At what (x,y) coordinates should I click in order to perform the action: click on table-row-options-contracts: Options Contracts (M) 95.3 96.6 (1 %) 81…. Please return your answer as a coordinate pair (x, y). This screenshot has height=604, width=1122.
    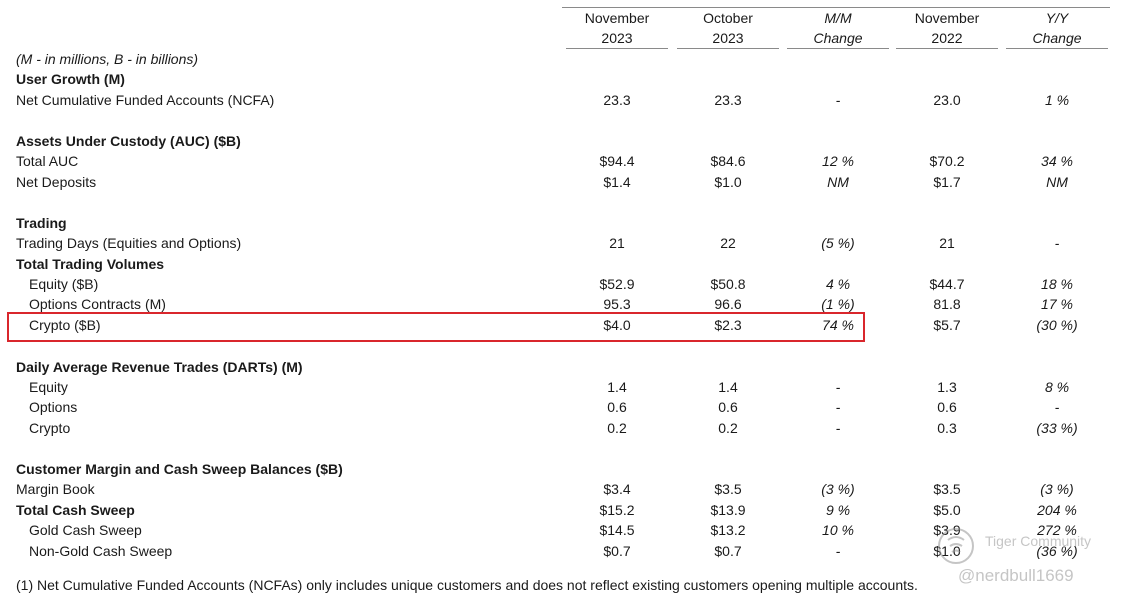
    Looking at the image, I should click on (561, 304).